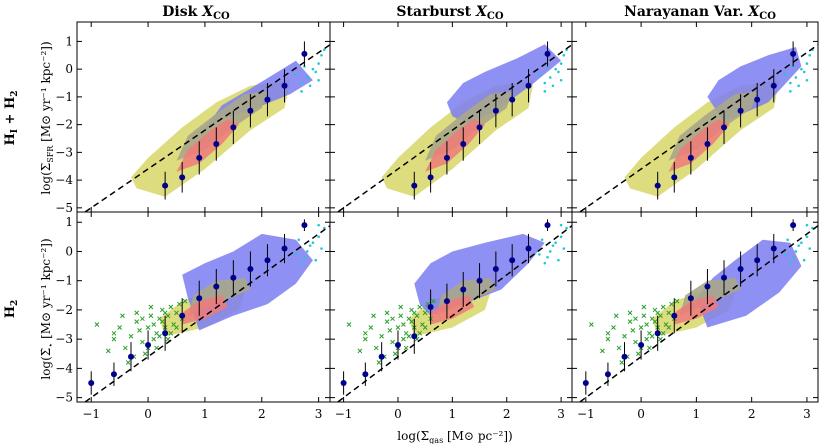  What do you see at coordinates (69, 69) in the screenshot?
I see `y-tick-label: 0` at bounding box center [69, 69].